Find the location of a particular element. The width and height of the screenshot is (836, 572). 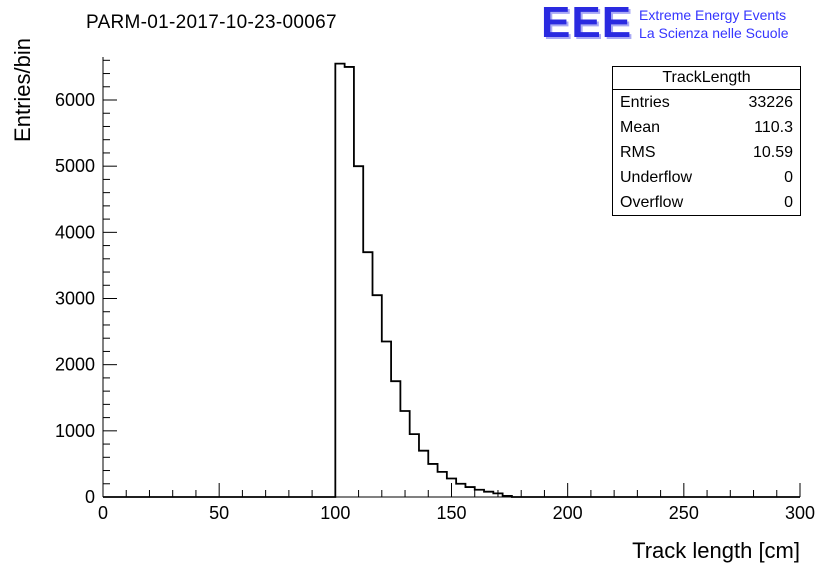

stats-label: RMS is located at coordinates (638, 152).